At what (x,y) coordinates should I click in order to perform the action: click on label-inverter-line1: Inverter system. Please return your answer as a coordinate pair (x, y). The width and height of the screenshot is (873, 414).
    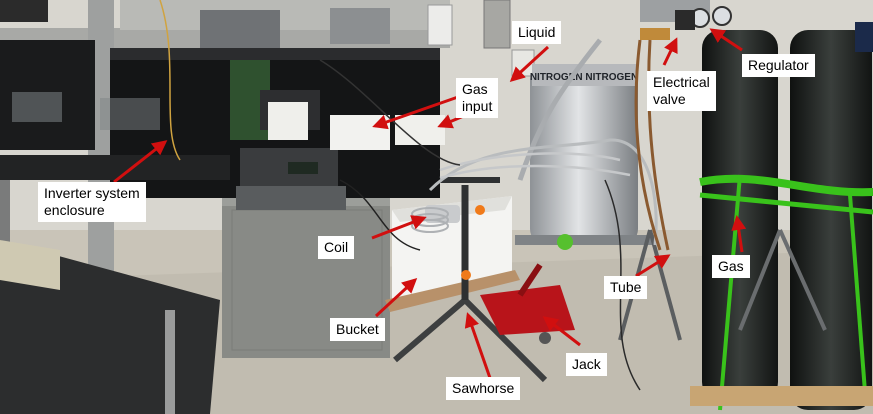
    Looking at the image, I should click on (92, 193).